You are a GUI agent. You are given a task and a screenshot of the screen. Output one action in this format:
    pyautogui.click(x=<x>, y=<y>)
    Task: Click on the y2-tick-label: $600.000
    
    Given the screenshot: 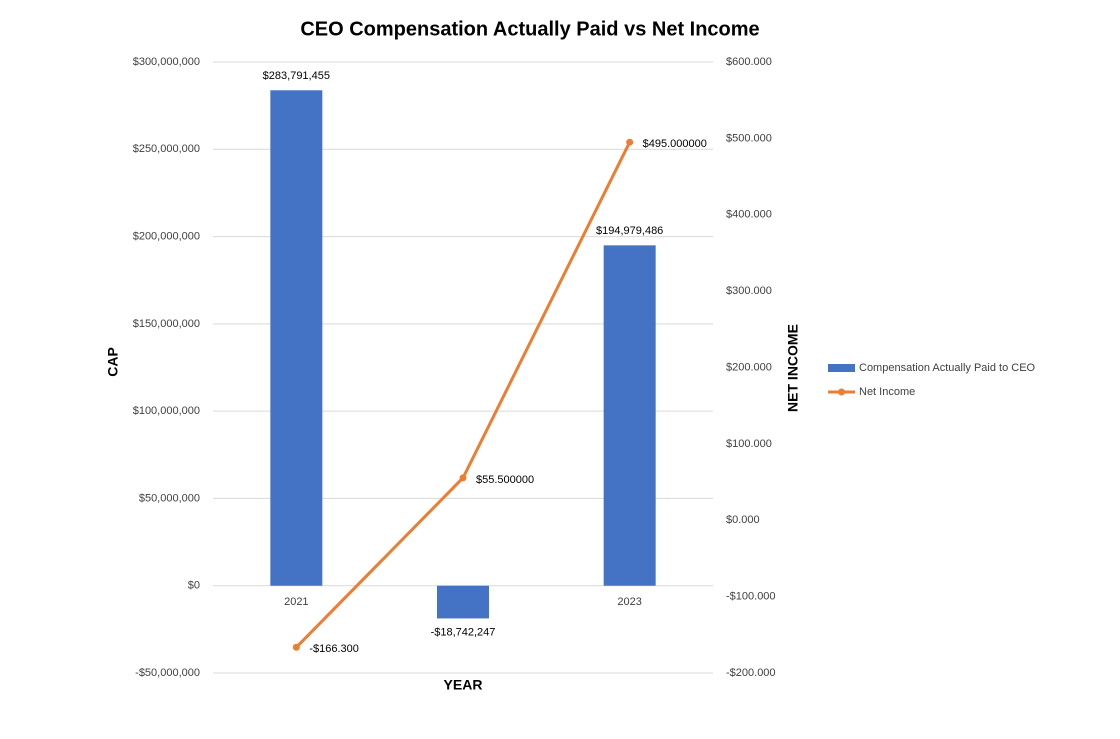 What is the action you would take?
    pyautogui.click(x=749, y=62)
    